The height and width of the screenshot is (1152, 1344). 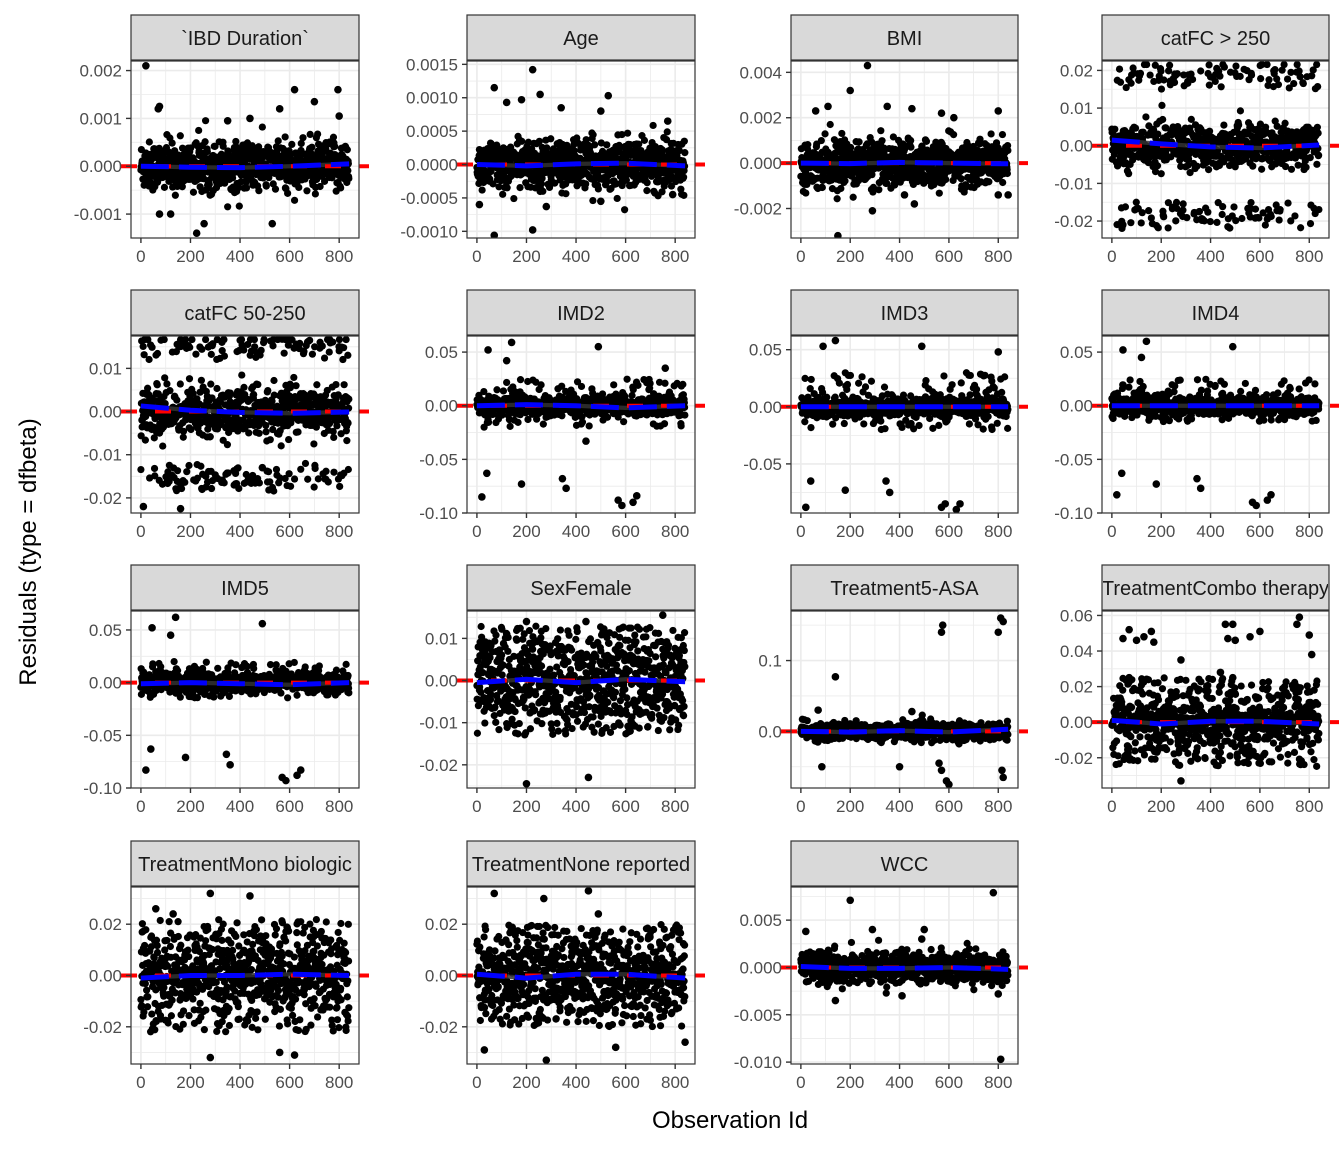 What do you see at coordinates (100, 166) in the screenshot?
I see `y-tick-label: 0.000` at bounding box center [100, 166].